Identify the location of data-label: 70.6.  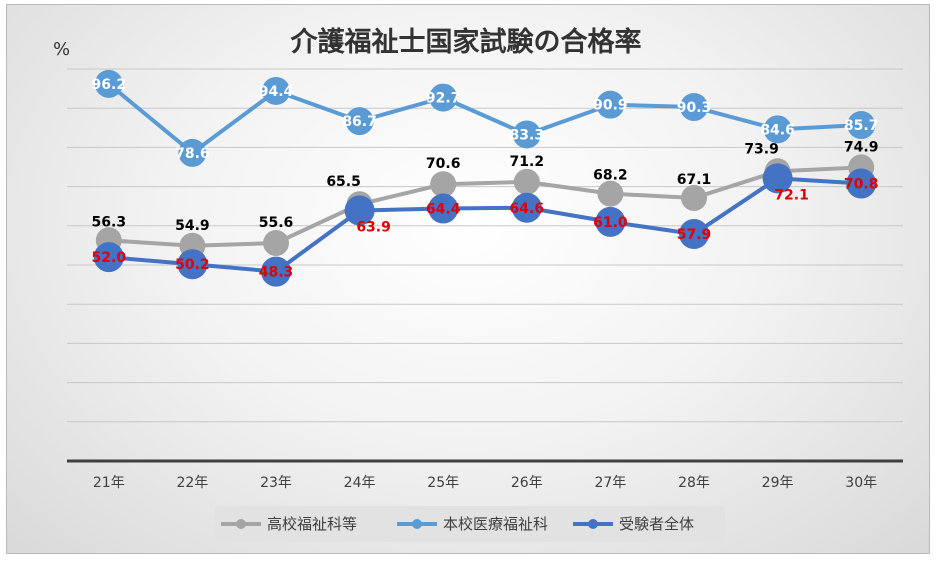
(443, 164).